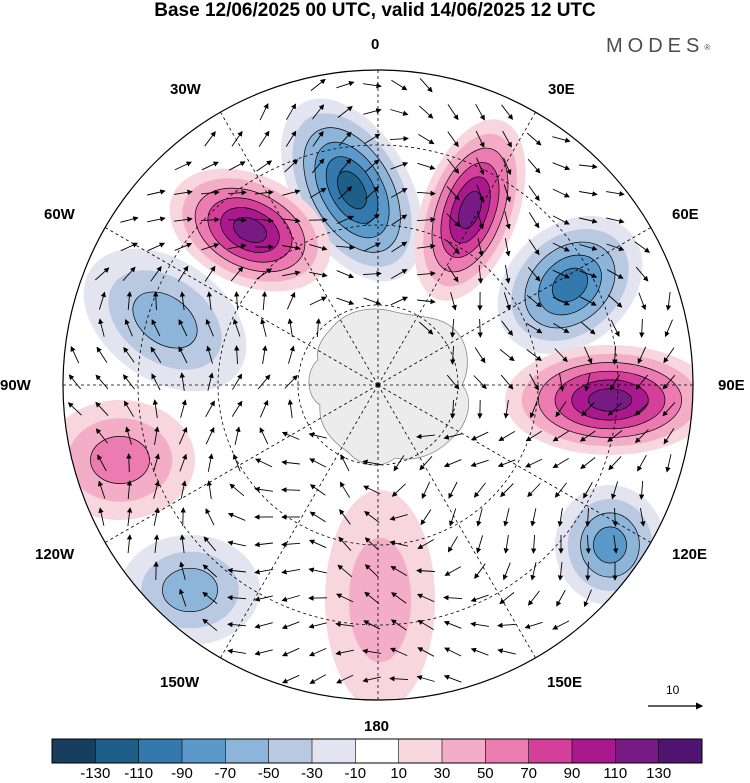 The height and width of the screenshot is (783, 750). Describe the element at coordinates (165, 320) in the screenshot. I see `anomaly-contour` at that location.